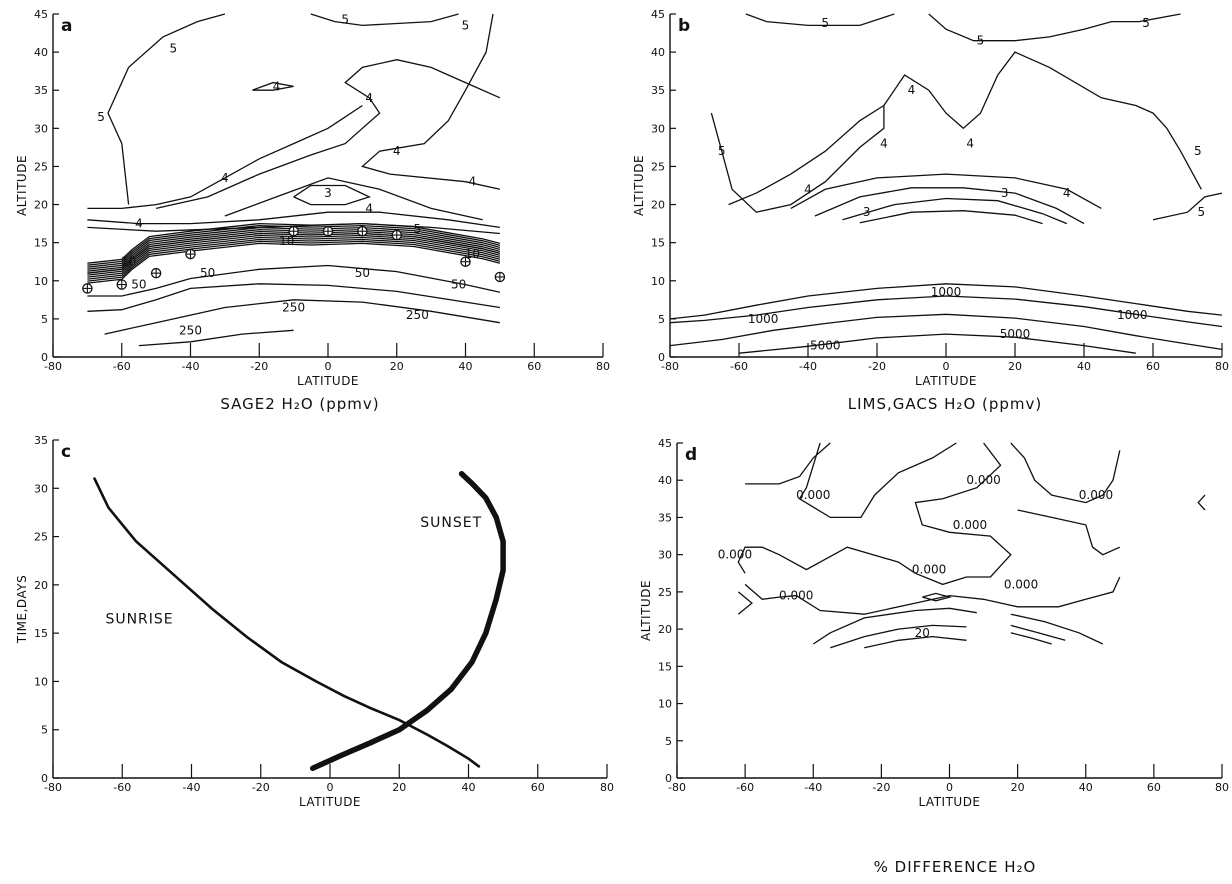 This screenshot has width=1232, height=884. What do you see at coordinates (646, 610) in the screenshot?
I see `y-axis-title: ALTITUDE` at bounding box center [646, 610].